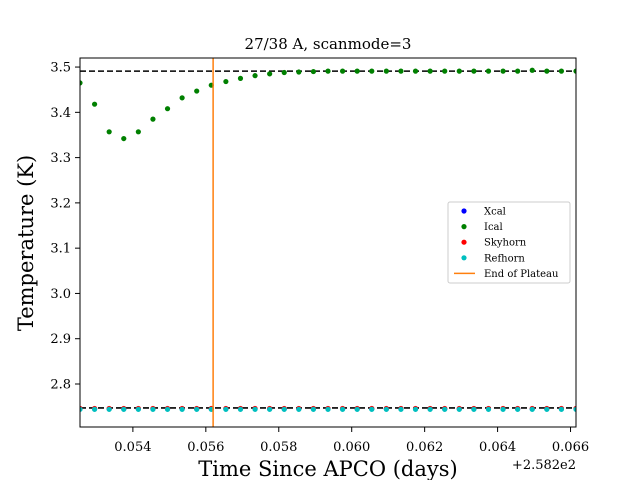 This screenshot has width=640, height=480. What do you see at coordinates (60, 384) in the screenshot?
I see `y-tick-label-0: 2.8` at bounding box center [60, 384].